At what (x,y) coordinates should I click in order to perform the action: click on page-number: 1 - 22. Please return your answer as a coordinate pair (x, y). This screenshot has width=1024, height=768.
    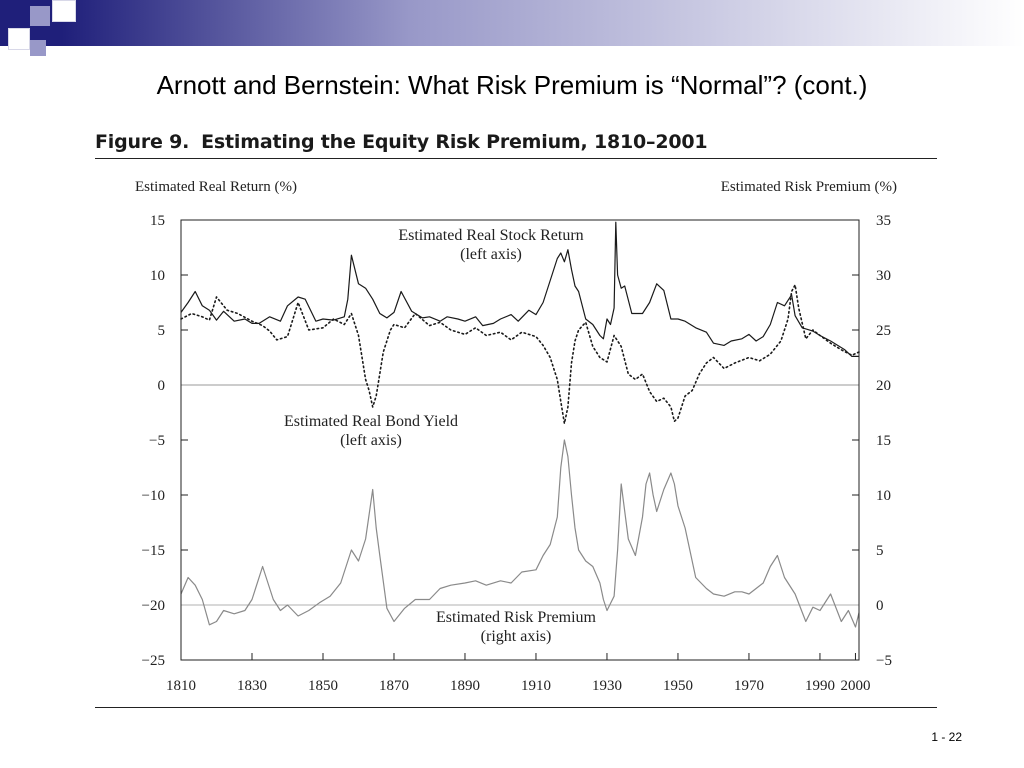
    Looking at the image, I should click on (946, 737).